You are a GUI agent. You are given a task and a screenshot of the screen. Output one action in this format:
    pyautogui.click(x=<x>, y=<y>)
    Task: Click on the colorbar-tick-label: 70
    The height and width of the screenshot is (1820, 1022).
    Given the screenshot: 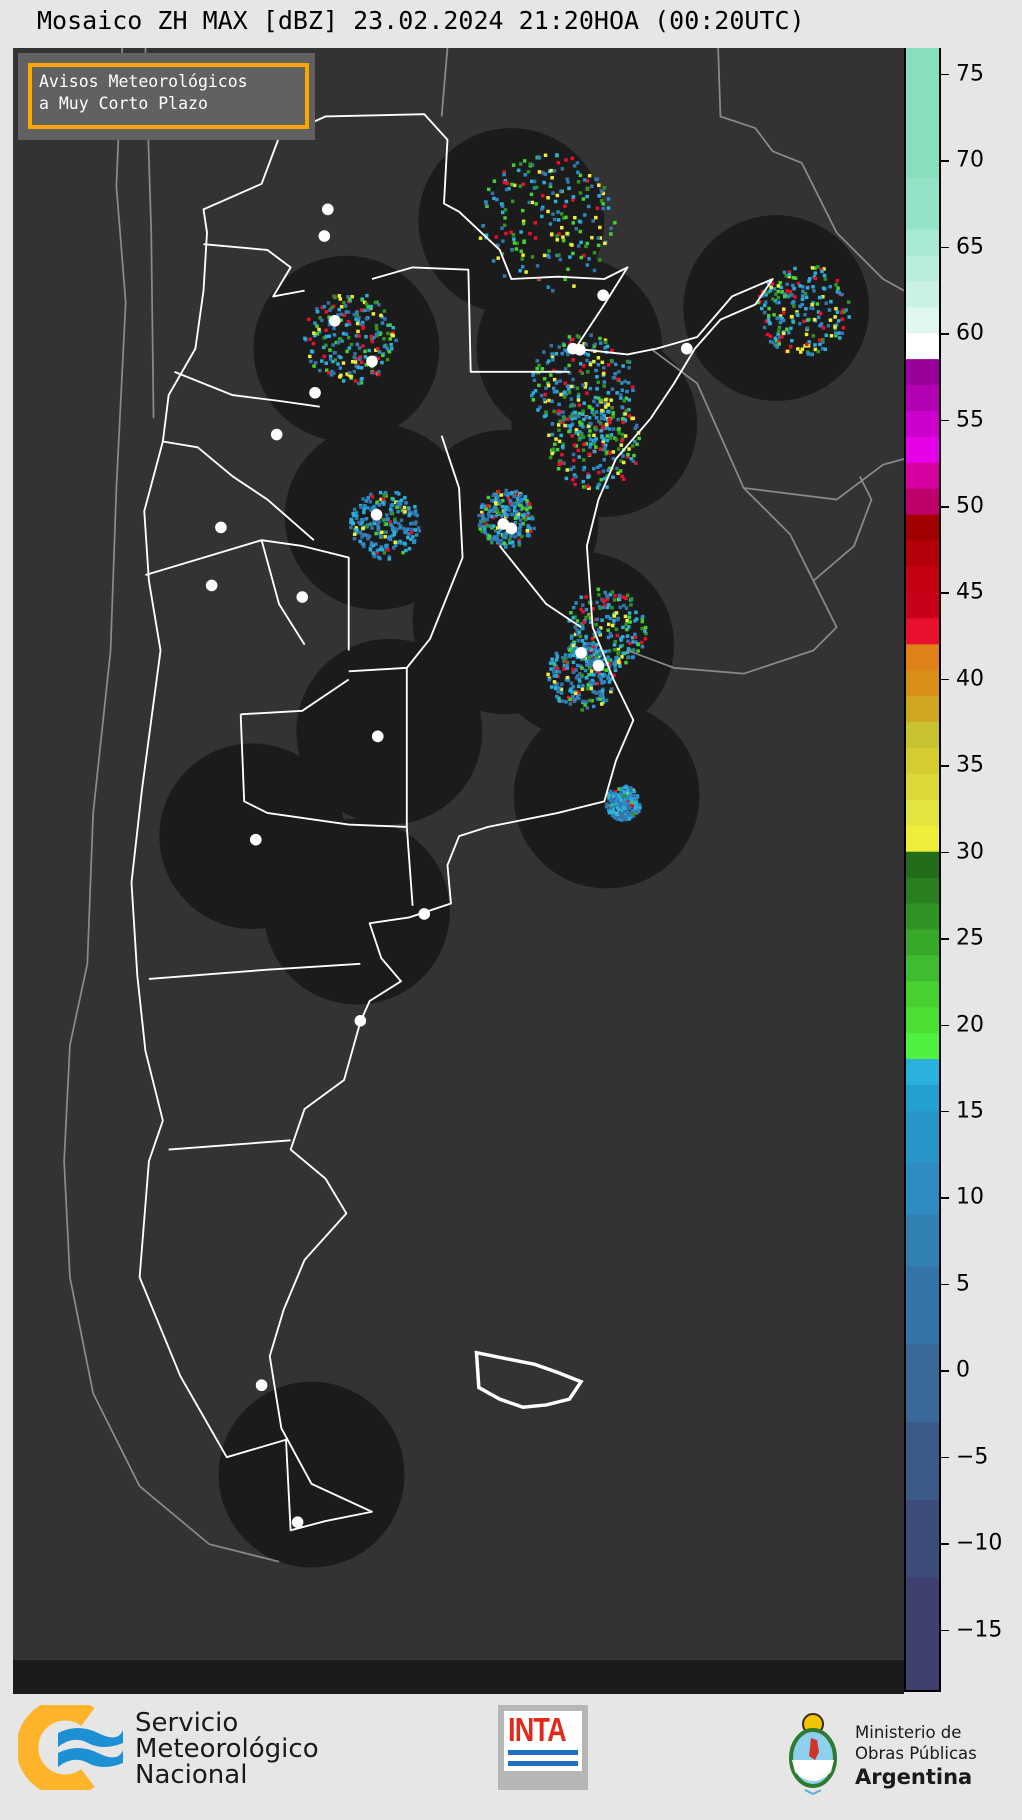 What is the action you would take?
    pyautogui.click(x=970, y=160)
    